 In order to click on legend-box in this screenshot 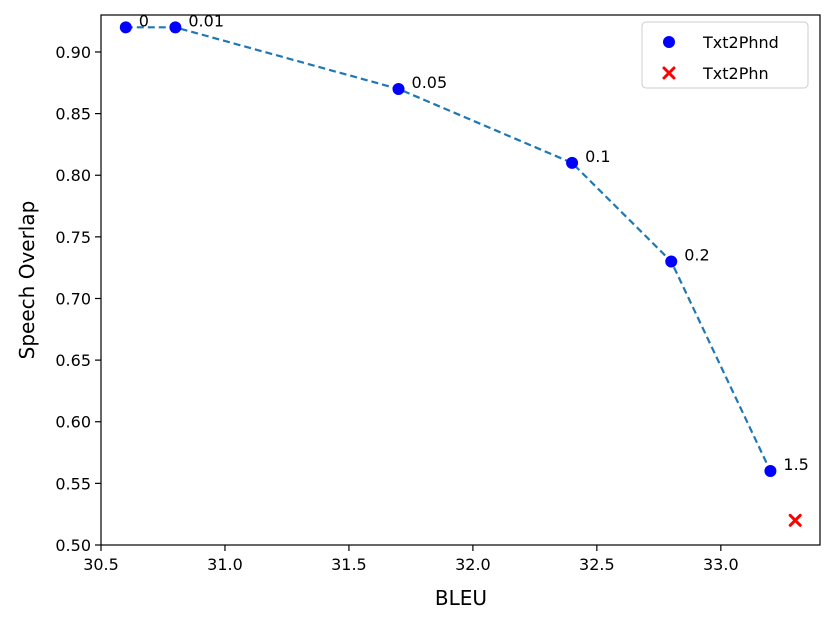, I will do `click(725, 55)`.